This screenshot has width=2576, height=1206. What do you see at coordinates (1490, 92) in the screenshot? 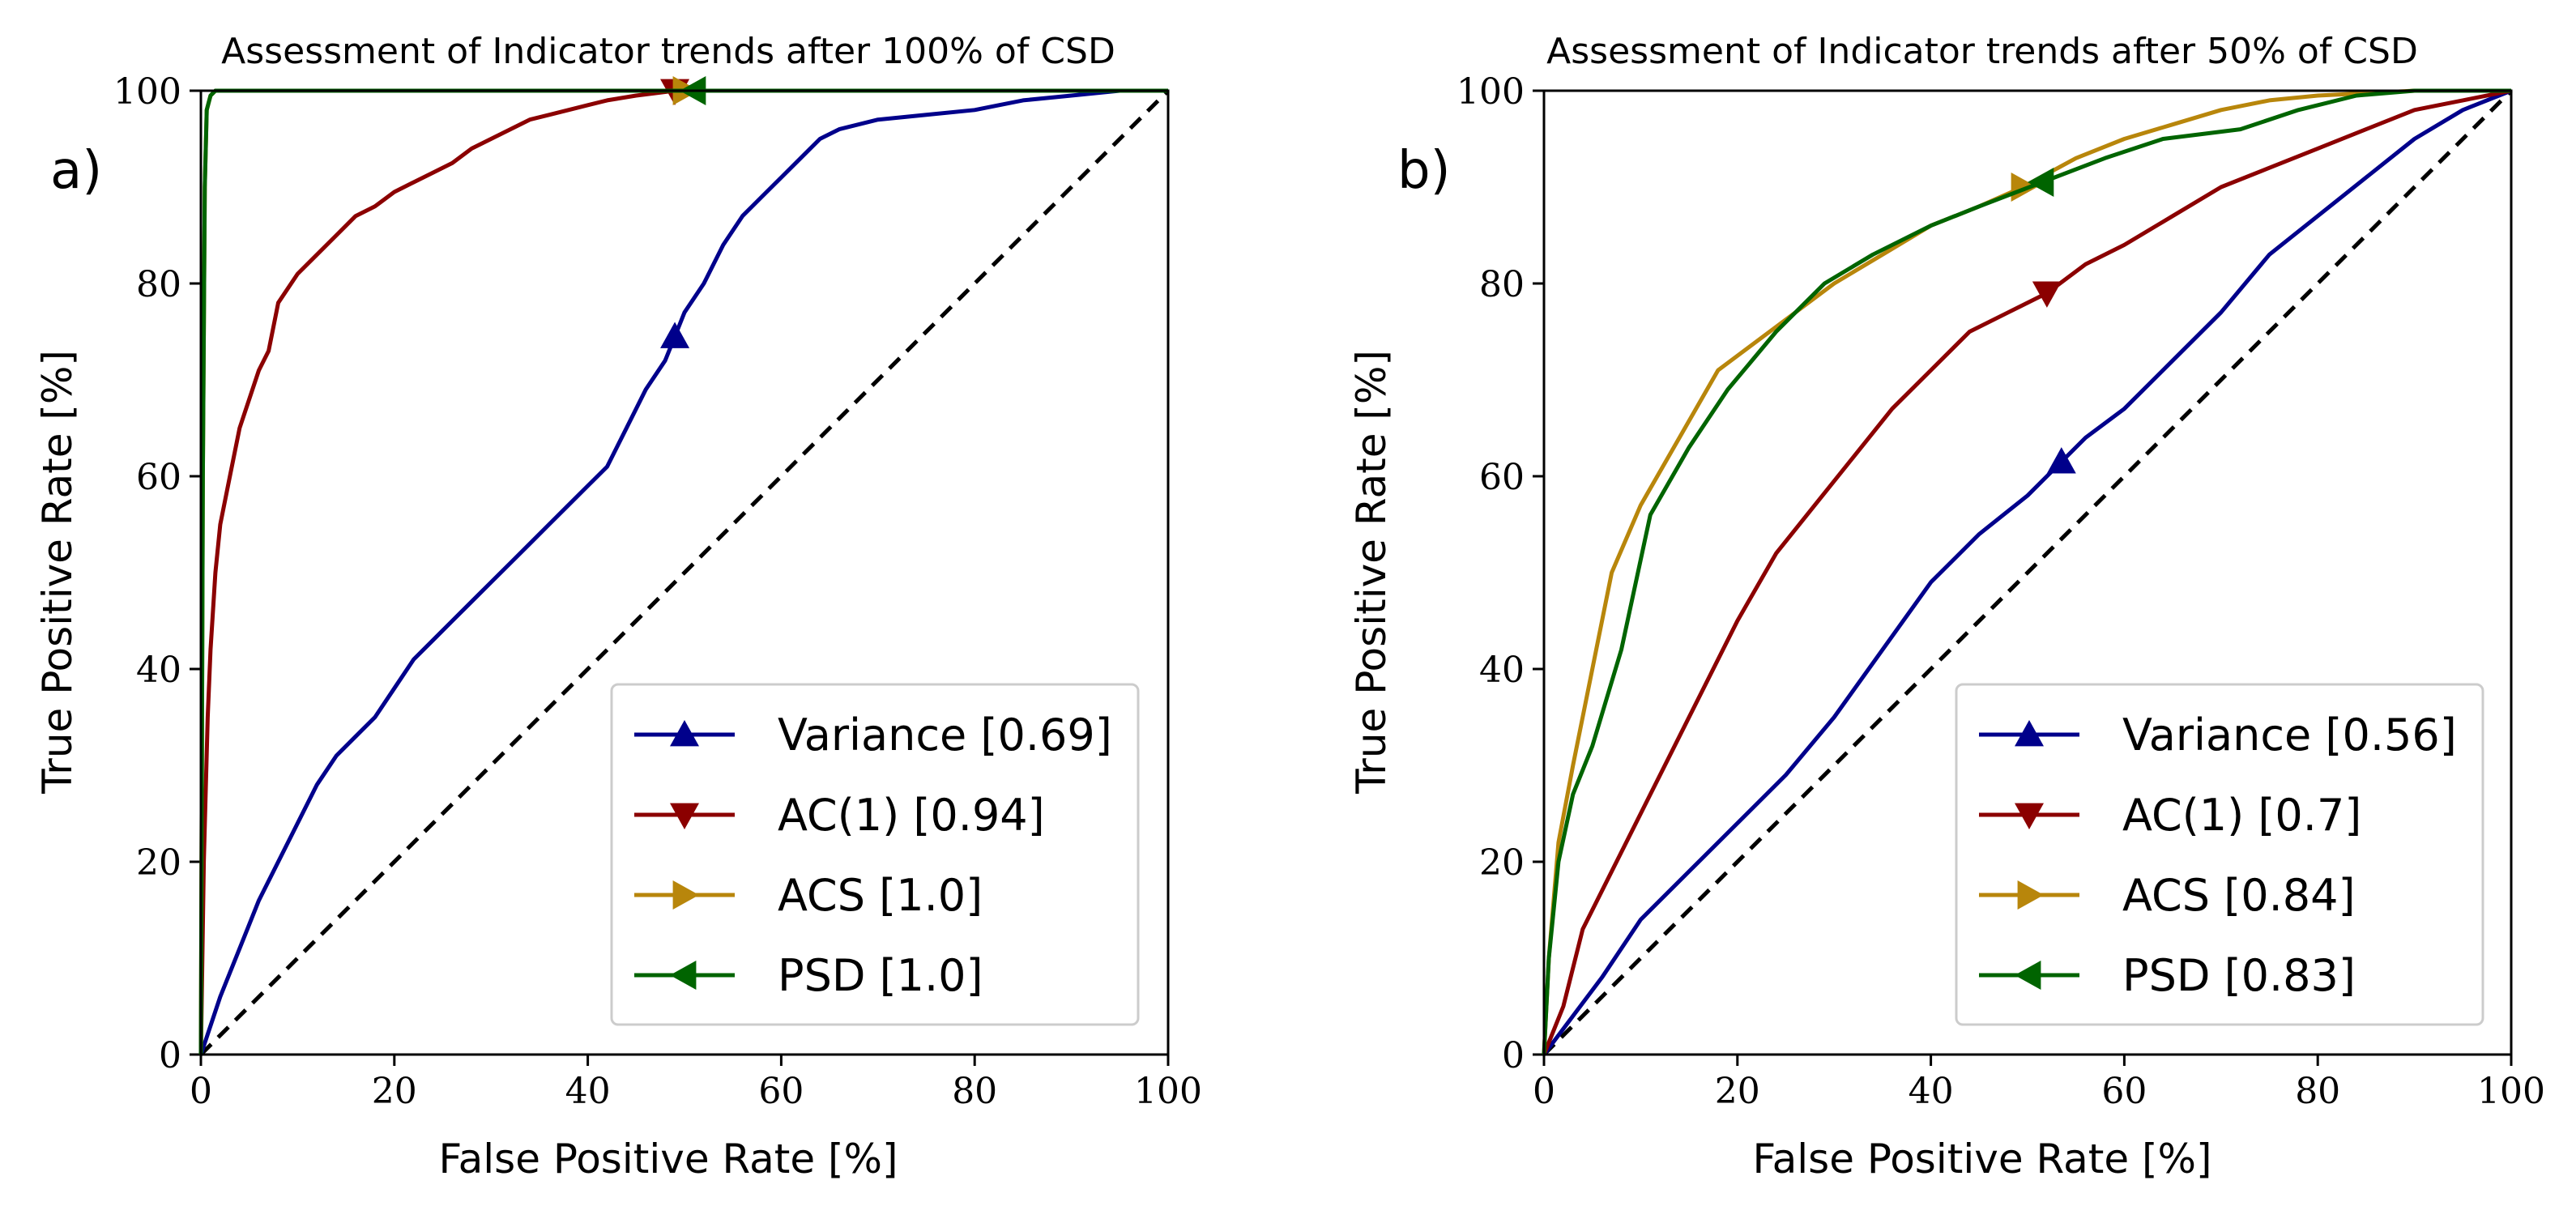
I see `panel-b-y-tick-label: 100` at bounding box center [1490, 92].